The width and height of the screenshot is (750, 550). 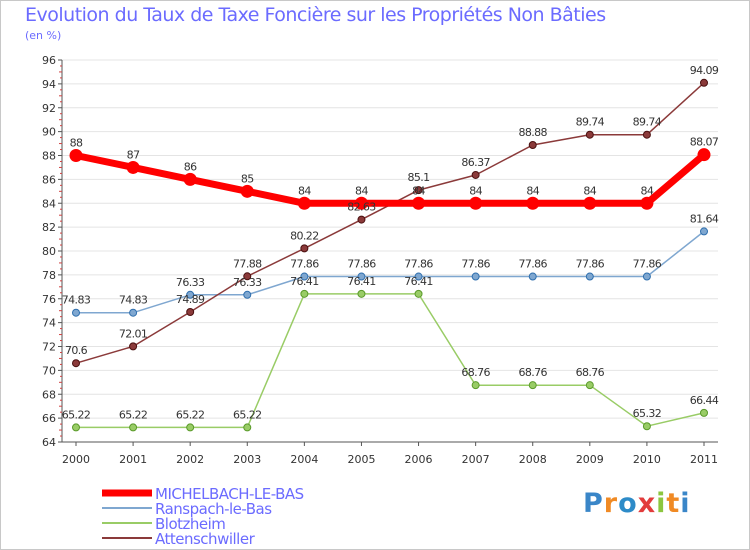 I want to click on point-blotzheim-2004, so click(x=304, y=293).